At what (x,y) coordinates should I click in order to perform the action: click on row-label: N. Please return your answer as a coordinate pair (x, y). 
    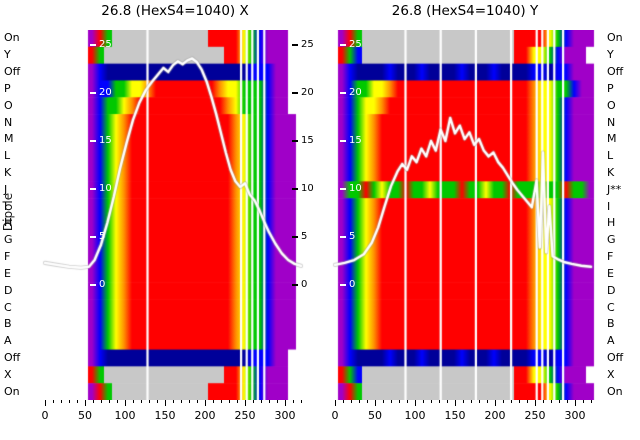
    Looking at the image, I should click on (611, 122).